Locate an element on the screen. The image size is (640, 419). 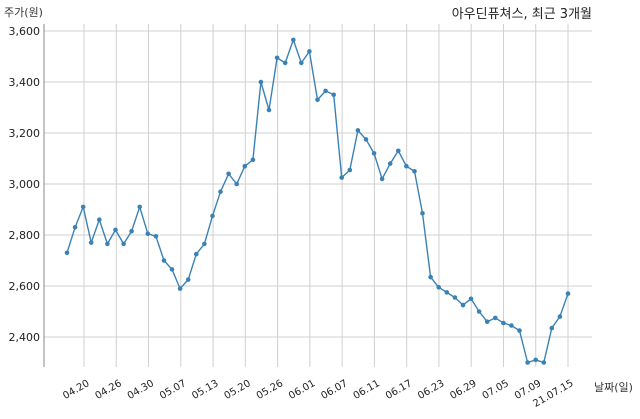
y-tick-label: 2,800 is located at coordinates (25, 235).